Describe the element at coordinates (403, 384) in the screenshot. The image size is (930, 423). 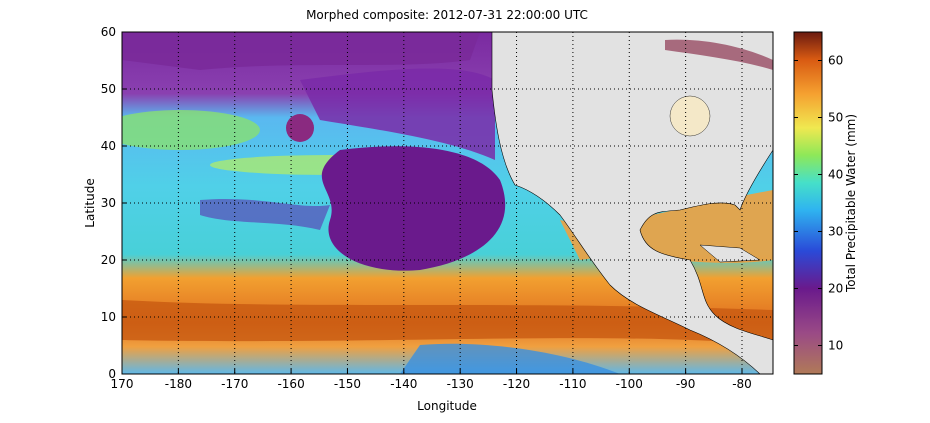
I see `x-tick-label: -140` at that location.